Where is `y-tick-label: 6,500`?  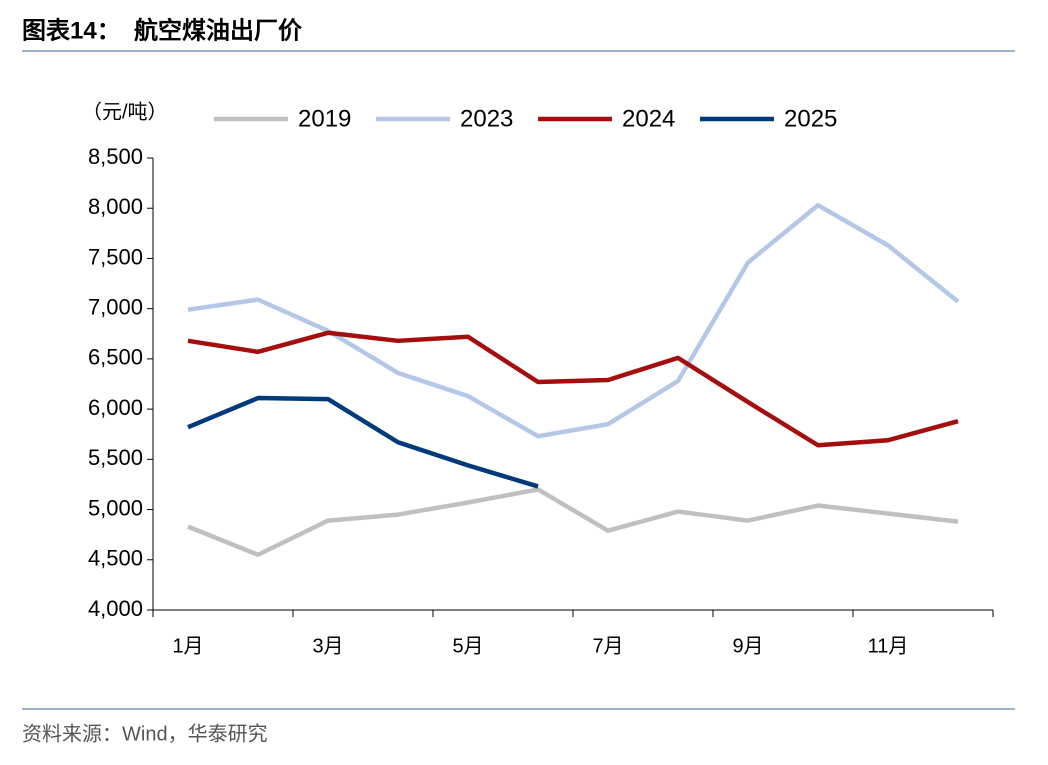 y-tick-label: 6,500 is located at coordinates (115, 357).